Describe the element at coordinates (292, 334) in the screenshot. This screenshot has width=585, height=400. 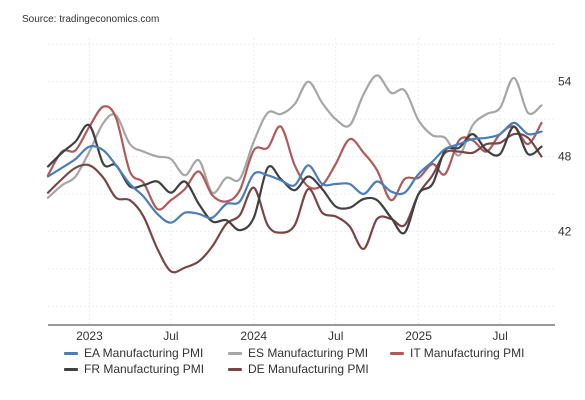
I see `x-axis-tick-labels: 2023 Jul 2024 Jul 2025 Jul` at that location.